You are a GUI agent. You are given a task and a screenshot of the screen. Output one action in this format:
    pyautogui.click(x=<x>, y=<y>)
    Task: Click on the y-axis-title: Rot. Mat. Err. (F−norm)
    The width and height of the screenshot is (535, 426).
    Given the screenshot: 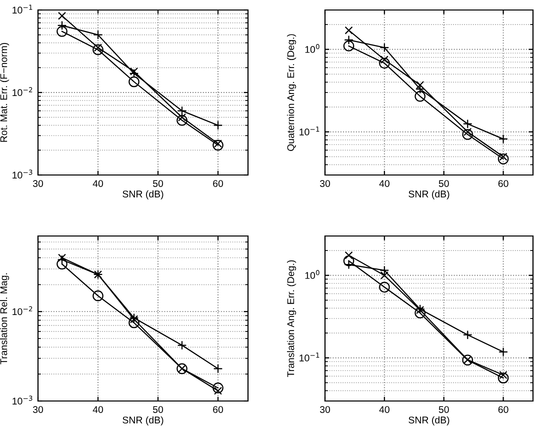 What is the action you would take?
    pyautogui.click(x=5, y=92)
    